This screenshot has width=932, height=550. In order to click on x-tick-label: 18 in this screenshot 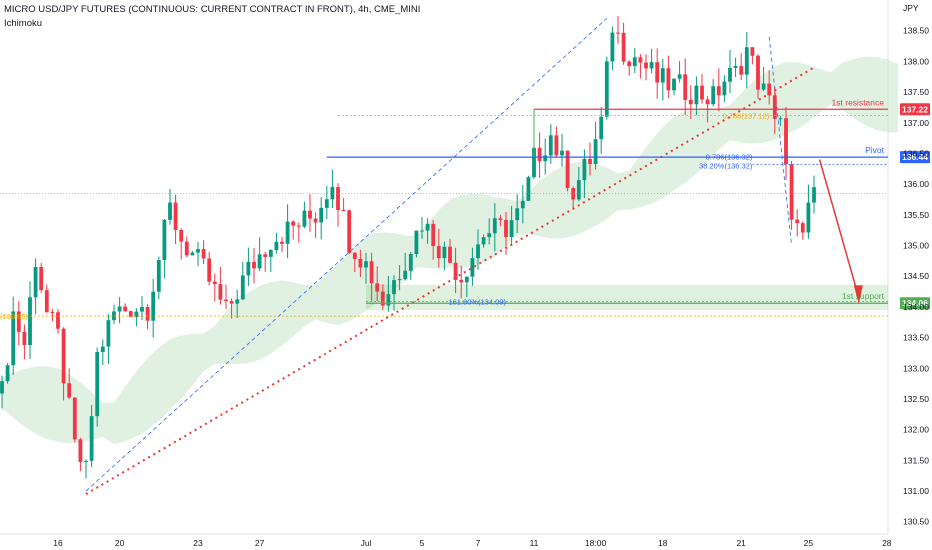, I will do `click(663, 543)`.